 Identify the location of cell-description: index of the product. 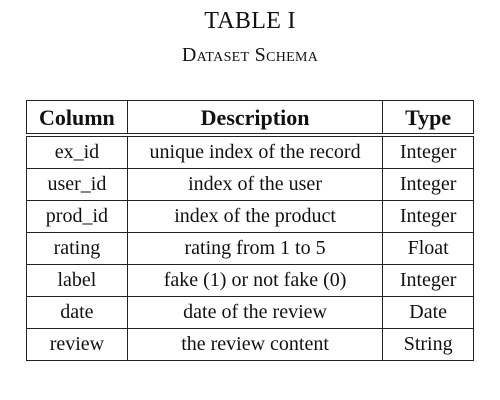
(255, 216).